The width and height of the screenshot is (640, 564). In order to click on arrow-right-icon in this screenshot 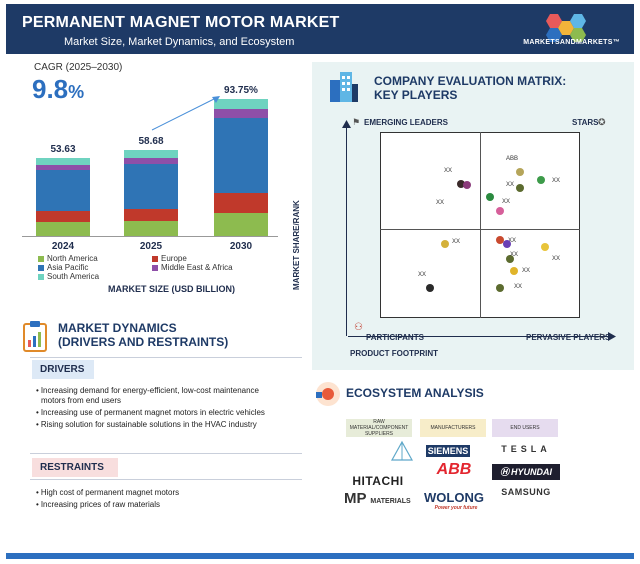, I will do `click(612, 336)`.